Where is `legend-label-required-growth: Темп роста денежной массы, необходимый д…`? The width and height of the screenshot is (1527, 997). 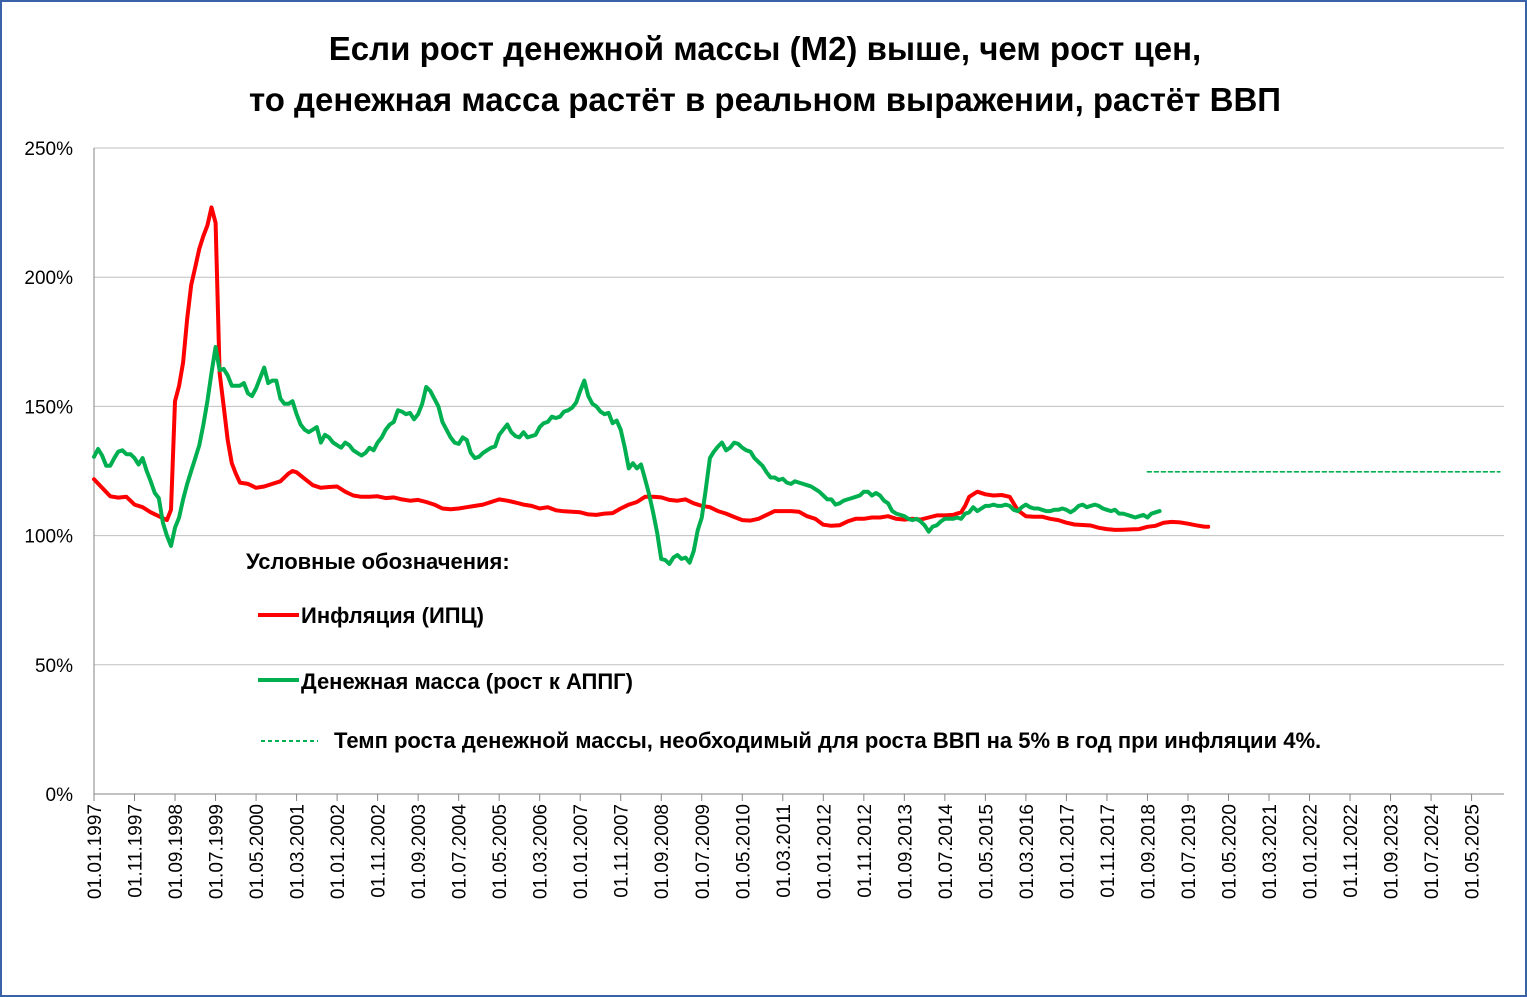 legend-label-required-growth: Темп роста денежной массы, необходимый д… is located at coordinates (827, 740).